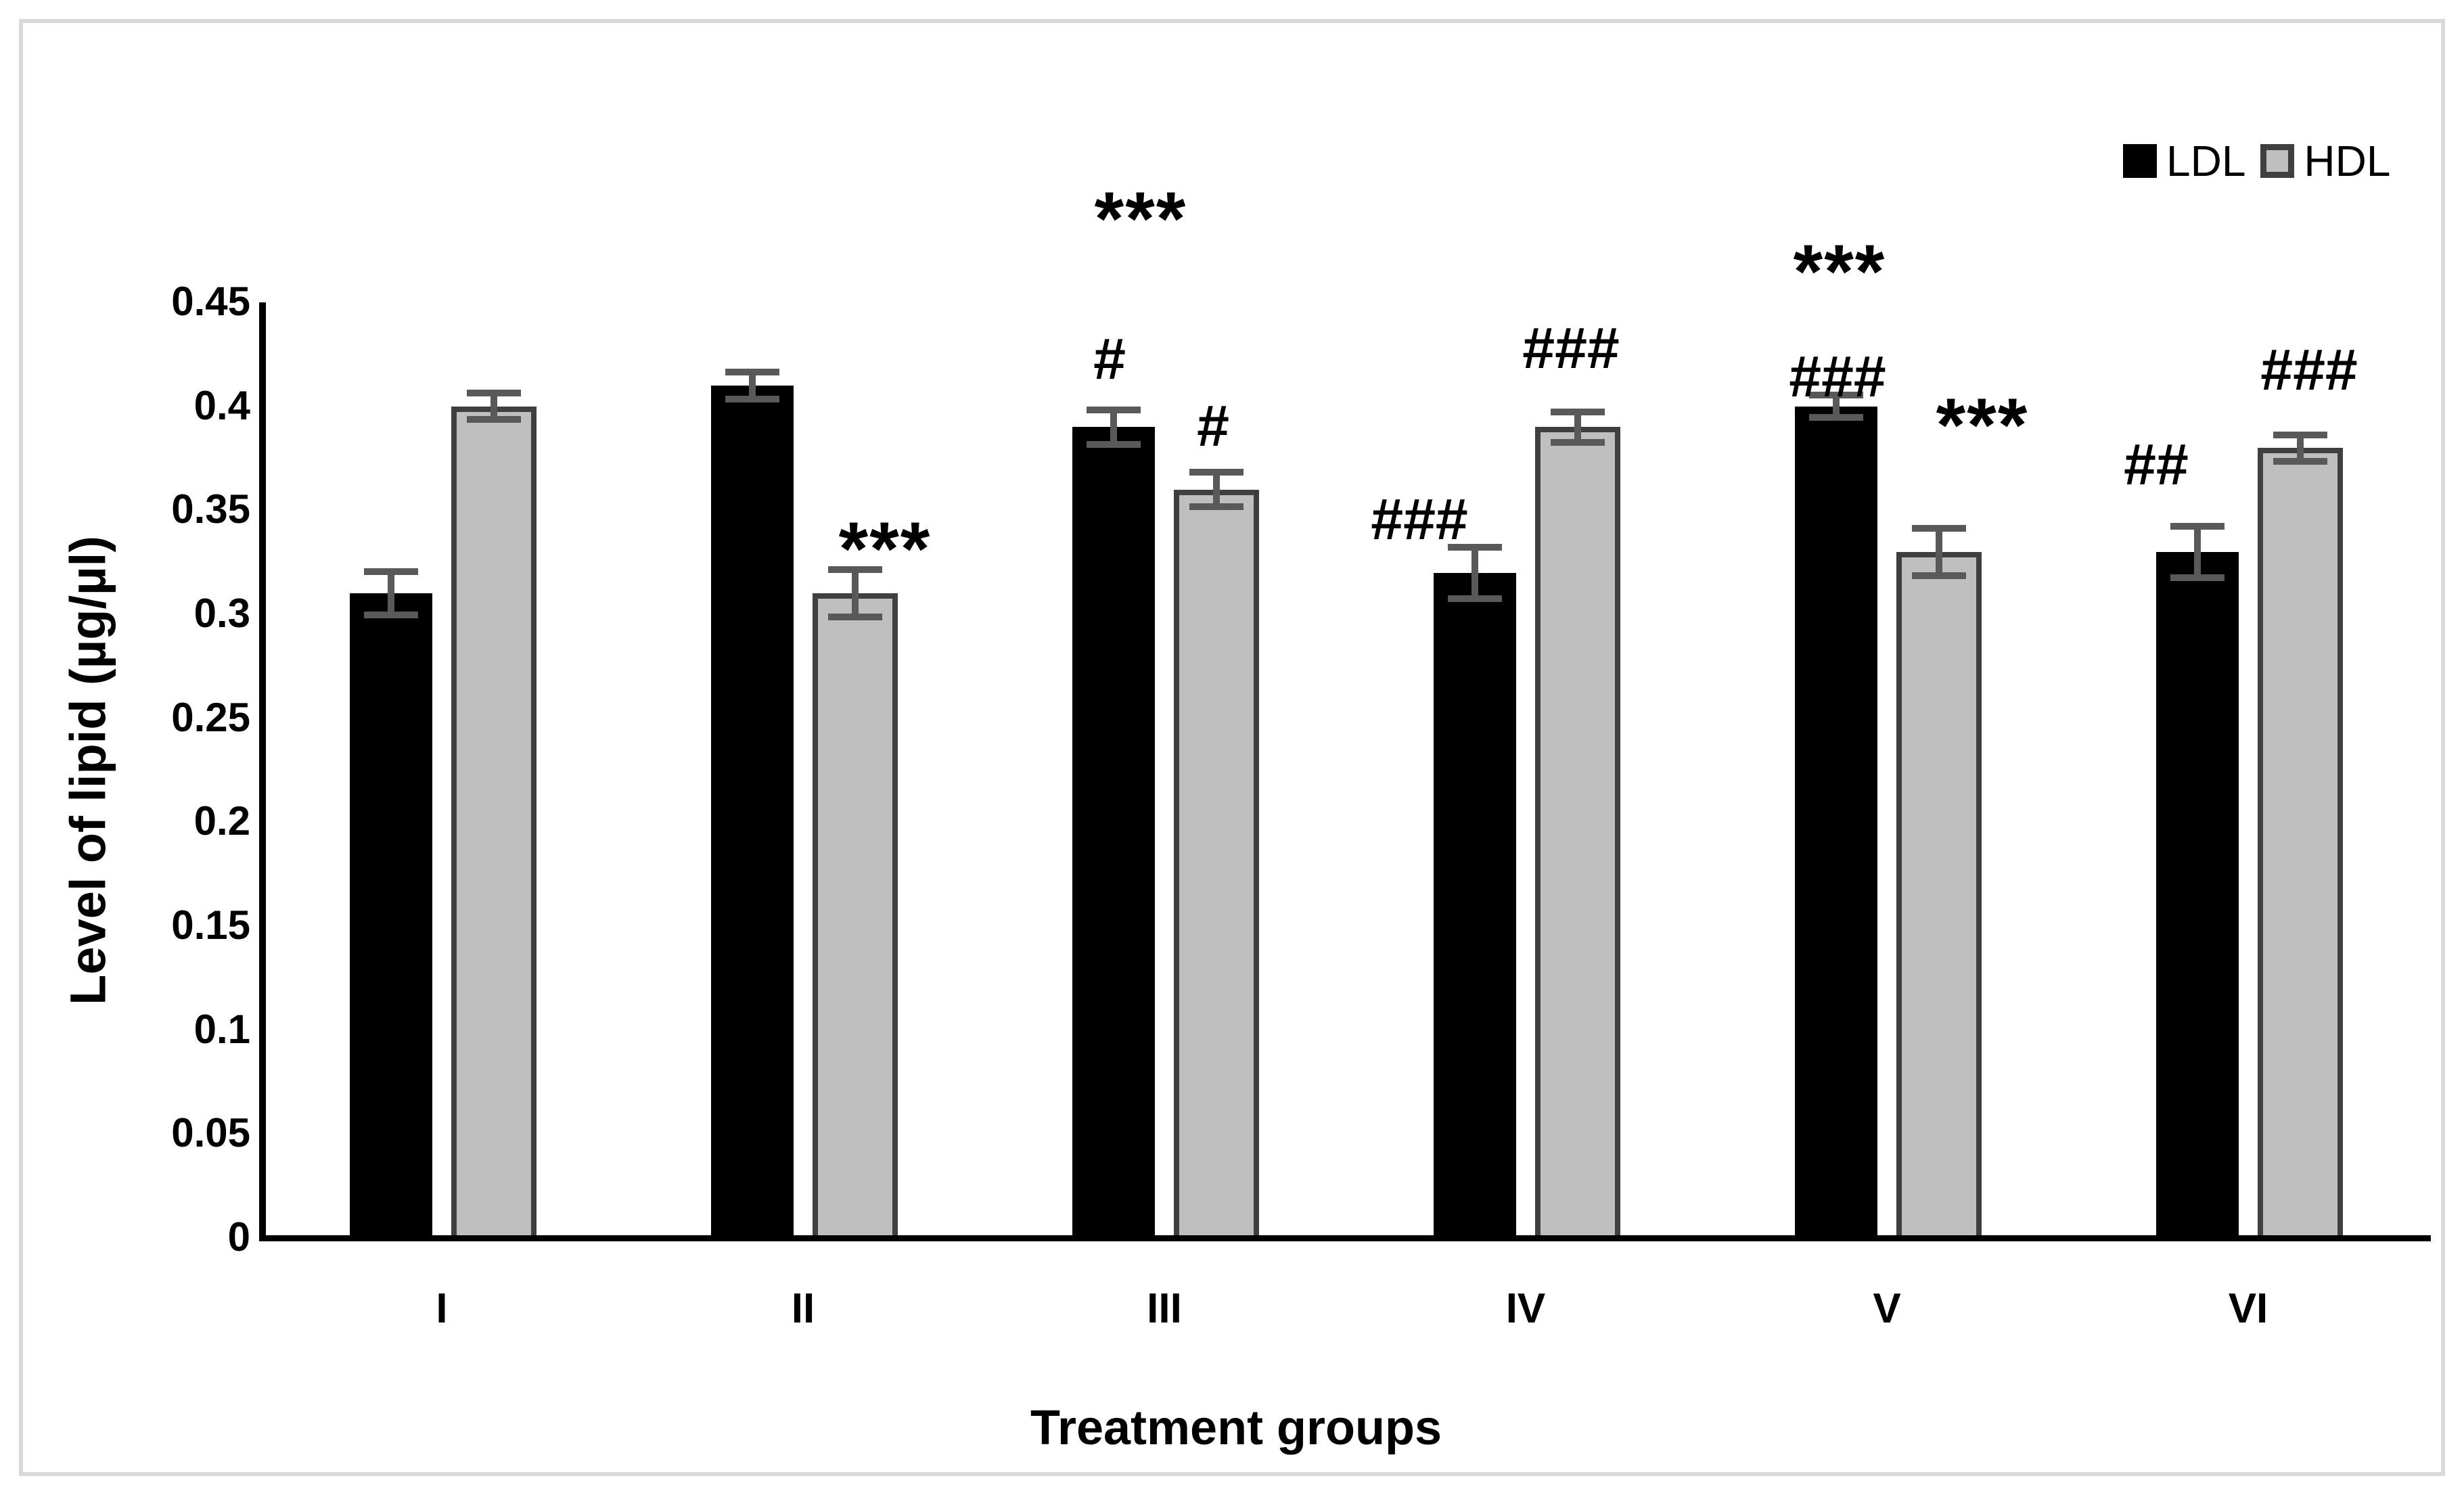  I want to click on error-bar-cap-bottom-LDL-III, so click(1114, 444).